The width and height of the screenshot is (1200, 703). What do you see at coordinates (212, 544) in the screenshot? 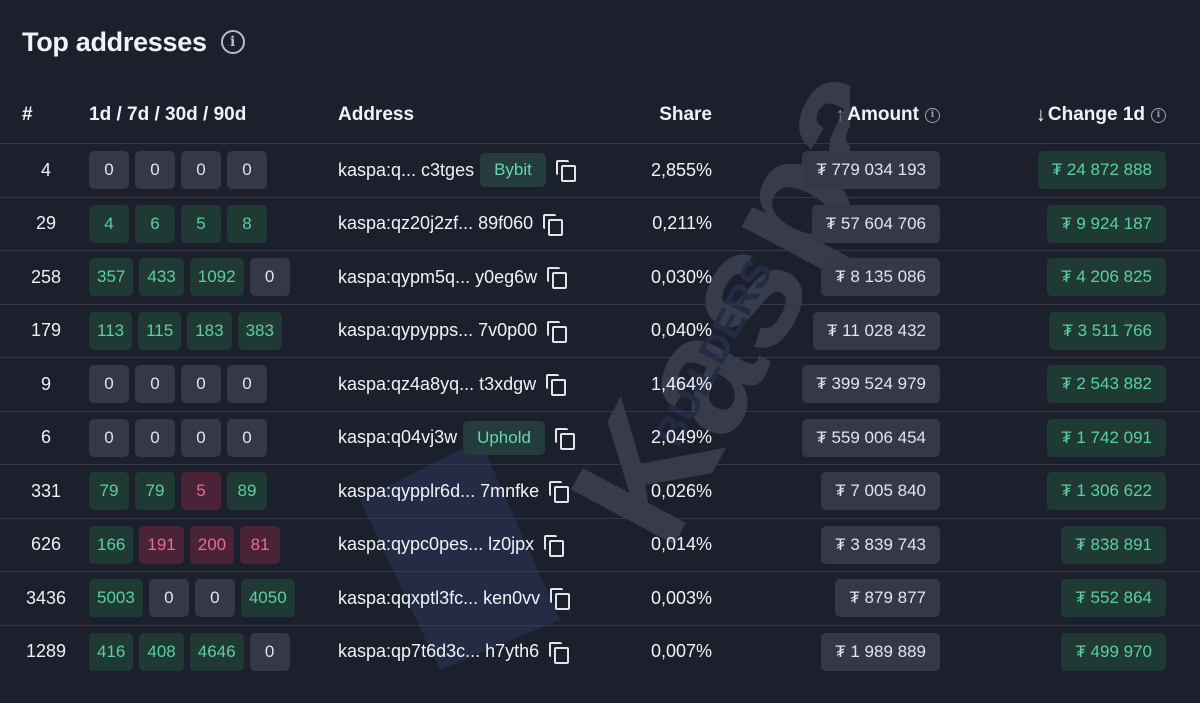
I see `activity-chip: 200` at bounding box center [212, 544].